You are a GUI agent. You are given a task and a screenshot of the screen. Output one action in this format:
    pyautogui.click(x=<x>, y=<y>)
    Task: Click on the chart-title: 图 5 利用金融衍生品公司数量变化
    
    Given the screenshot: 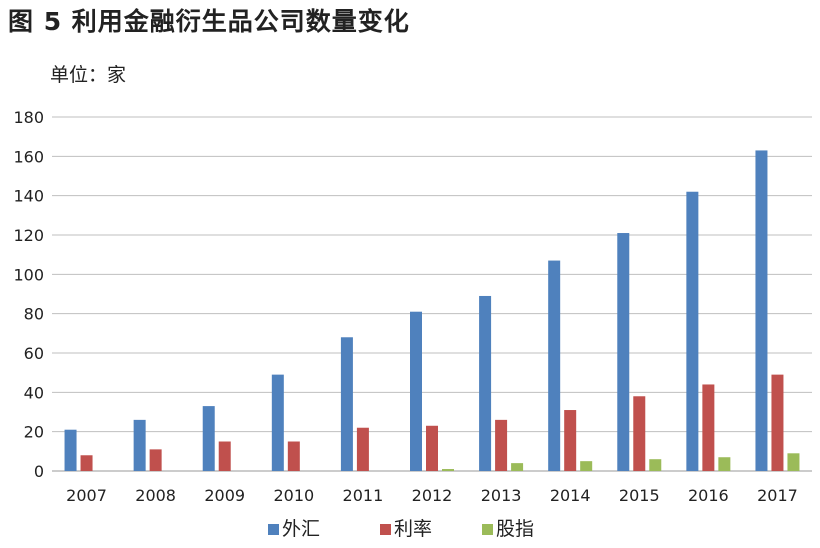 What is the action you would take?
    pyautogui.click(x=209, y=21)
    